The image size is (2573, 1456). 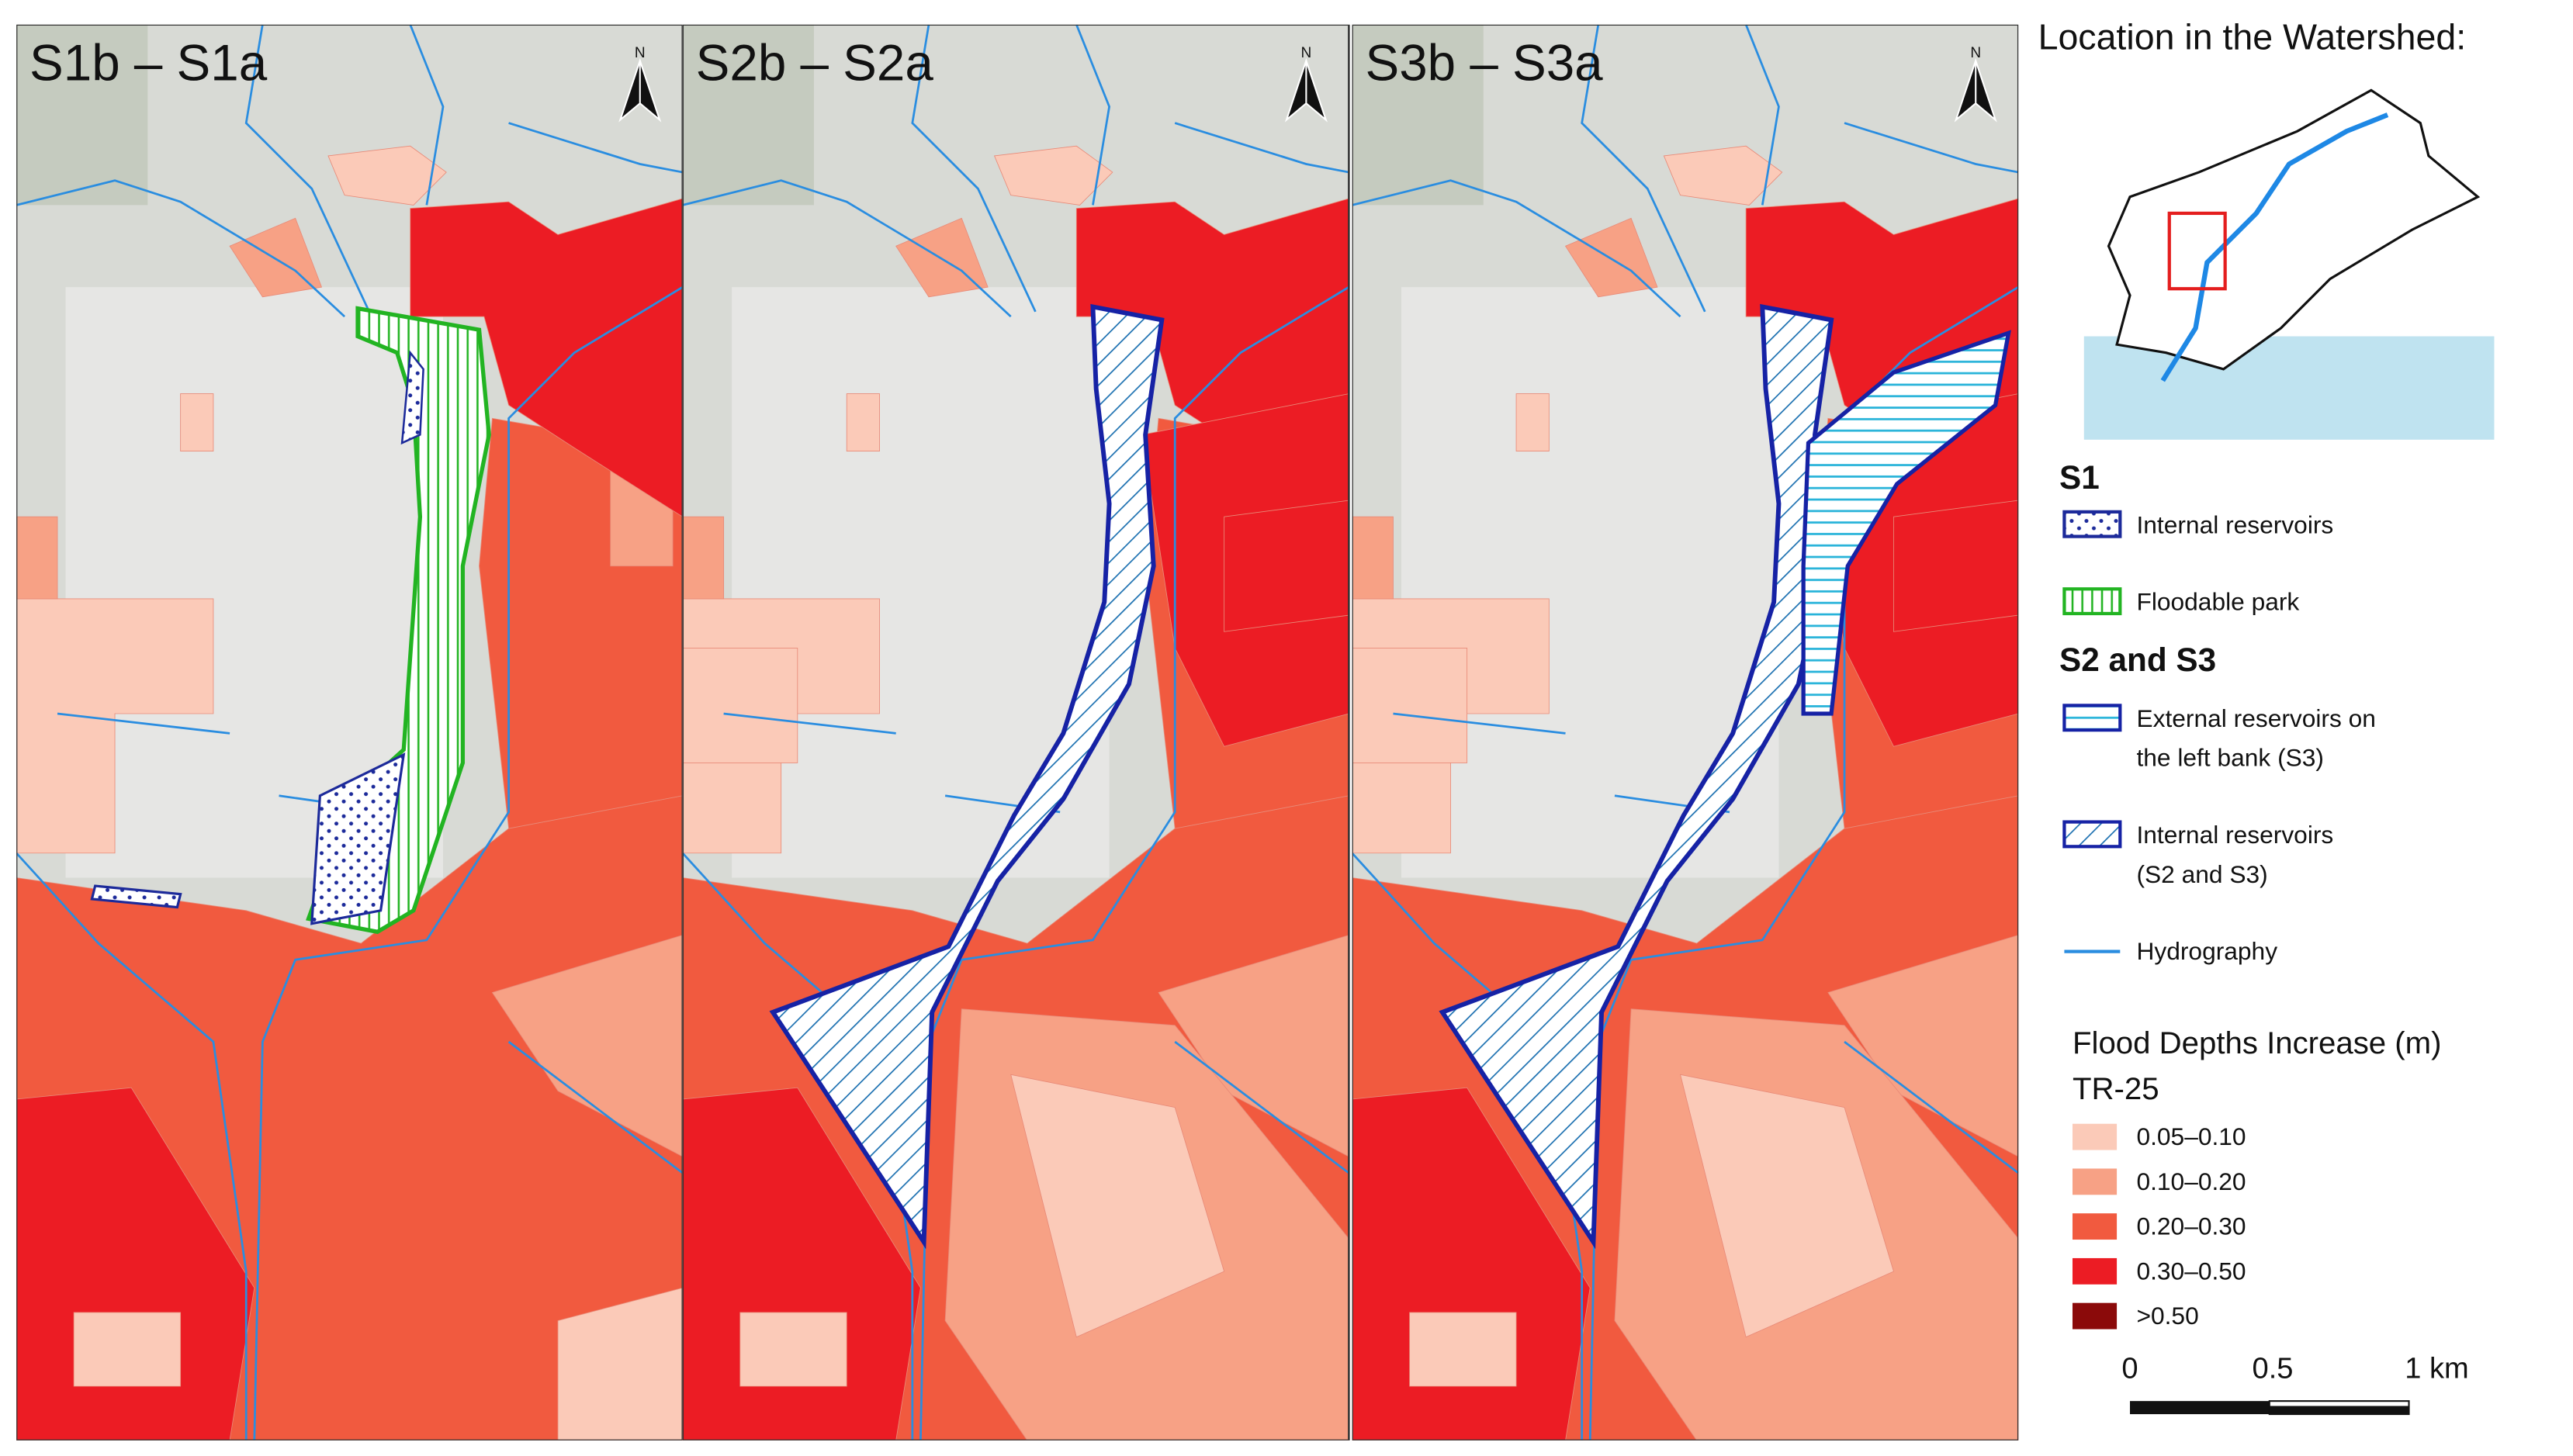 What do you see at coordinates (2252, 36) in the screenshot?
I see `inset-title: Location in the Watershed:` at bounding box center [2252, 36].